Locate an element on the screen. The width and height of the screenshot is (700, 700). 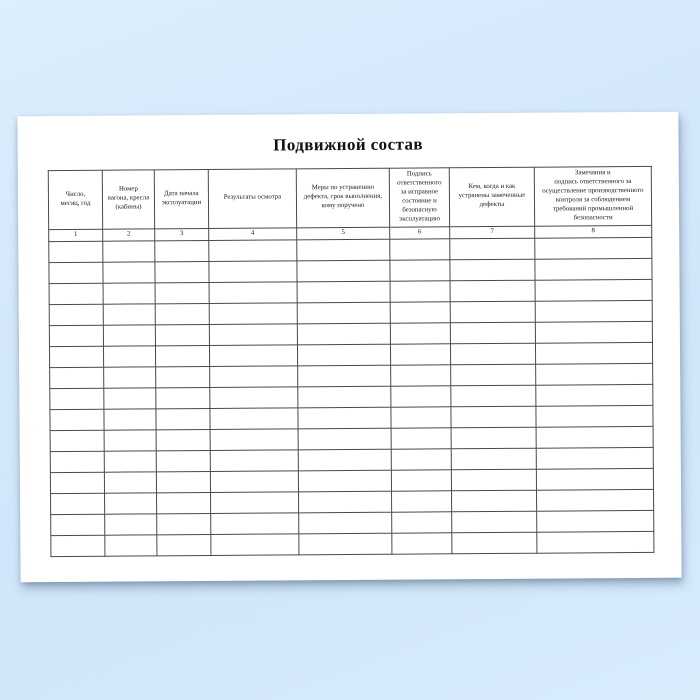
column-number-cell: 7 is located at coordinates (492, 232).